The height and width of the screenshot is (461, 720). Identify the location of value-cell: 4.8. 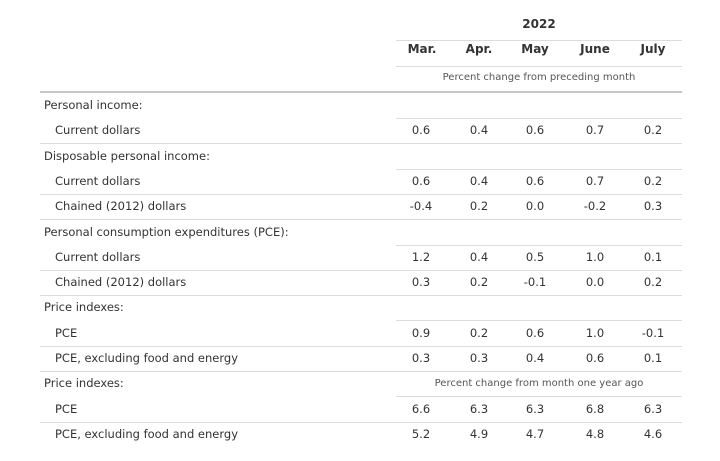
(595, 433).